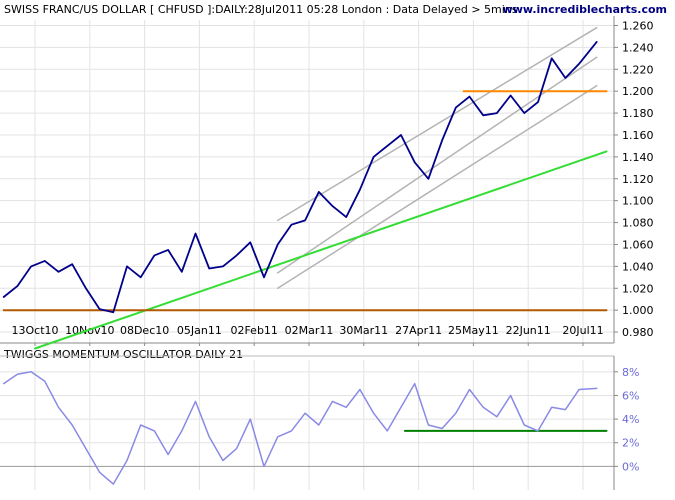  I want to click on price-tick-label: 0.980, so click(638, 332).